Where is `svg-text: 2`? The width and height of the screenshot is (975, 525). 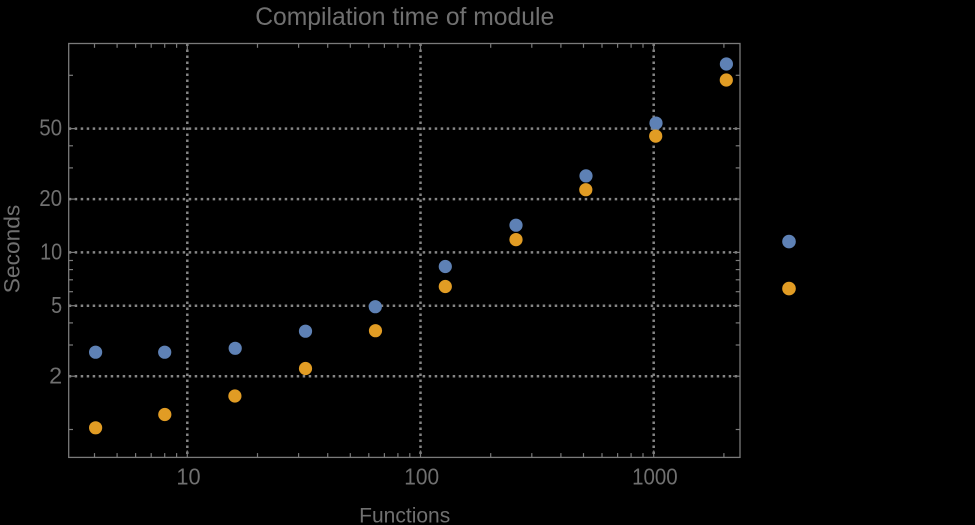
svg-text: 2 is located at coordinates (55, 375).